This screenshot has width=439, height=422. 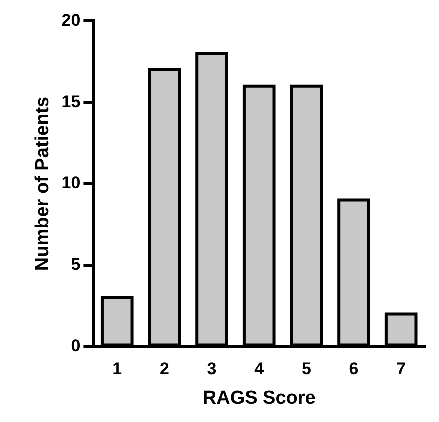 What do you see at coordinates (259, 398) in the screenshot?
I see `x-axis-title: RAGS Score` at bounding box center [259, 398].